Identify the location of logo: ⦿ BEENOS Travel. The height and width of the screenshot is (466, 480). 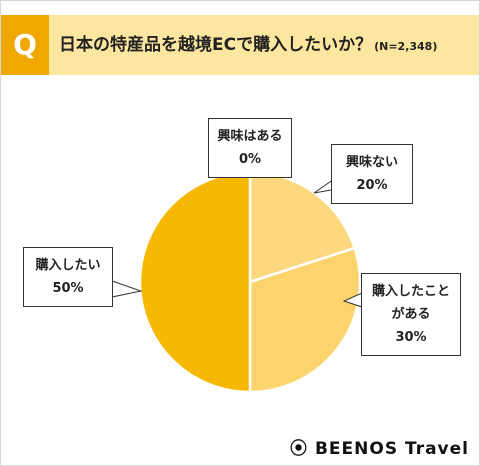
(379, 449).